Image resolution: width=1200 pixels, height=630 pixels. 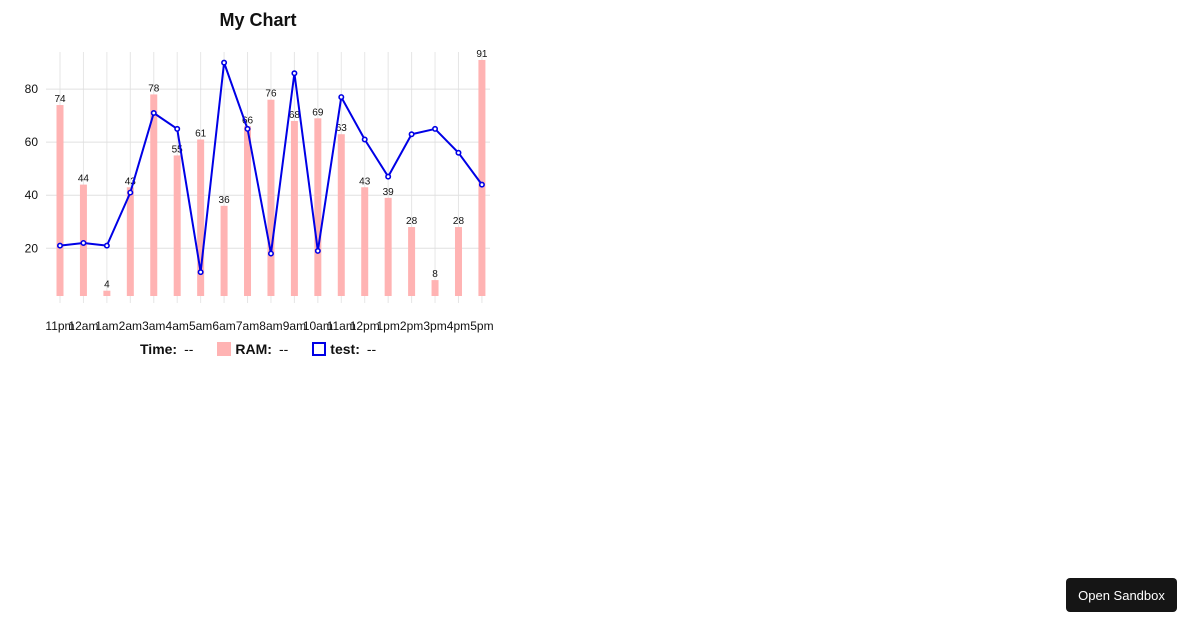 I want to click on bar-value-label: 36, so click(x=225, y=200).